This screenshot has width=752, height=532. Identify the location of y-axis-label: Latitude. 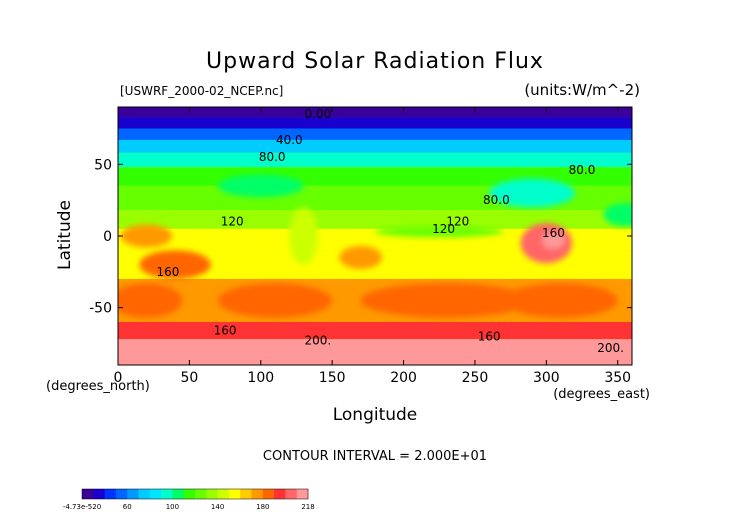
(65, 235).